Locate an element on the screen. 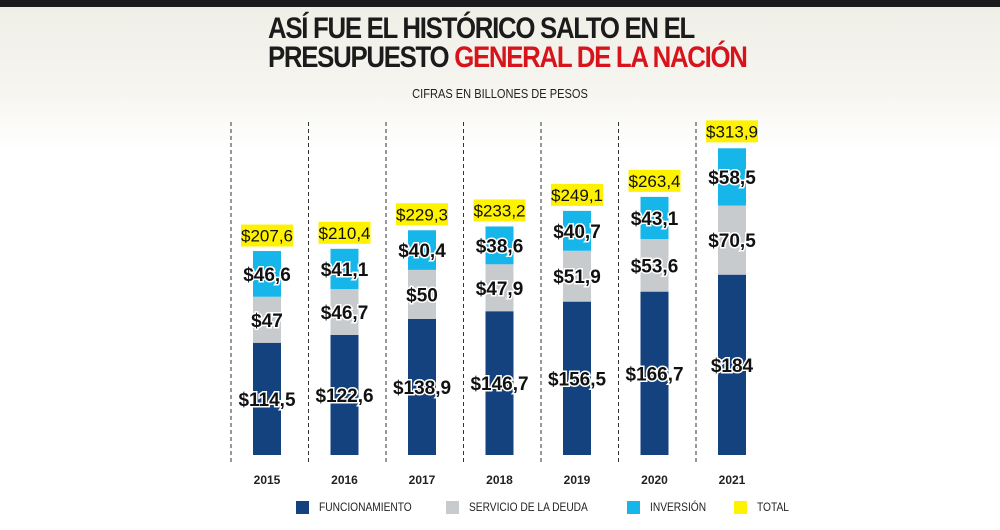  data-label: $47,9 is located at coordinates (500, 289).